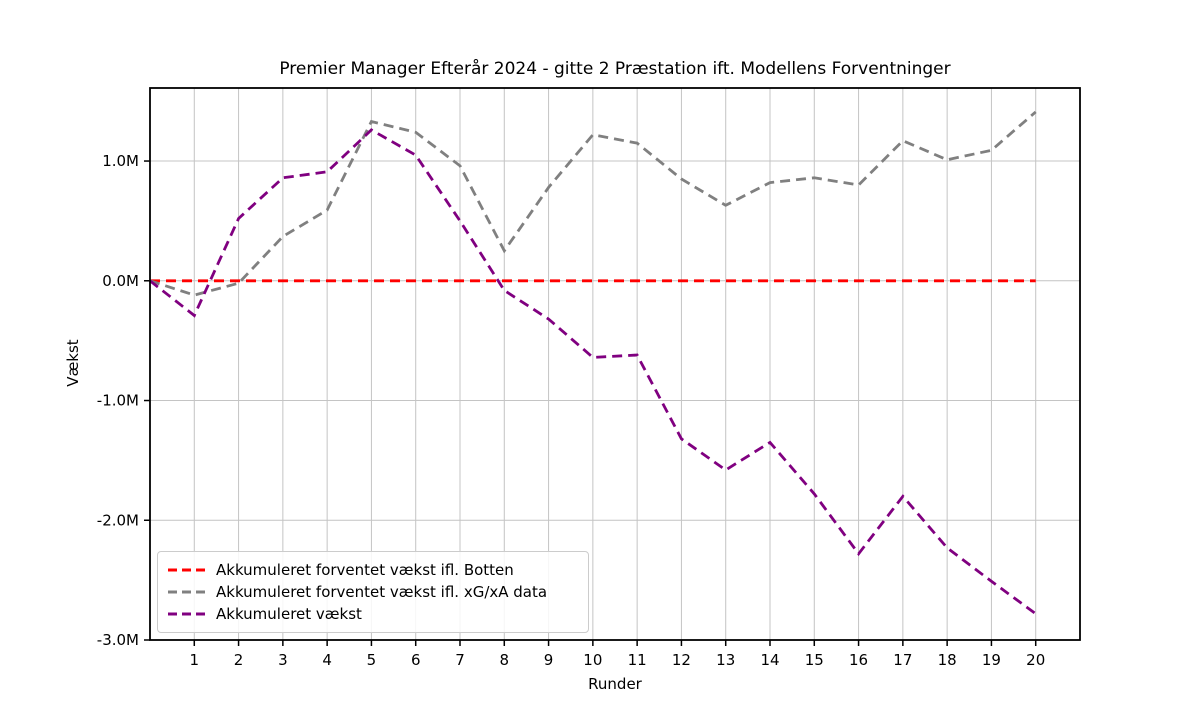 This screenshot has width=1200, height=720. I want to click on x-axis-ticks: 1 2 3 4 5 6 7 8 9 10 11 12 13 14 15 16 17 18 19 20, so click(617, 654).